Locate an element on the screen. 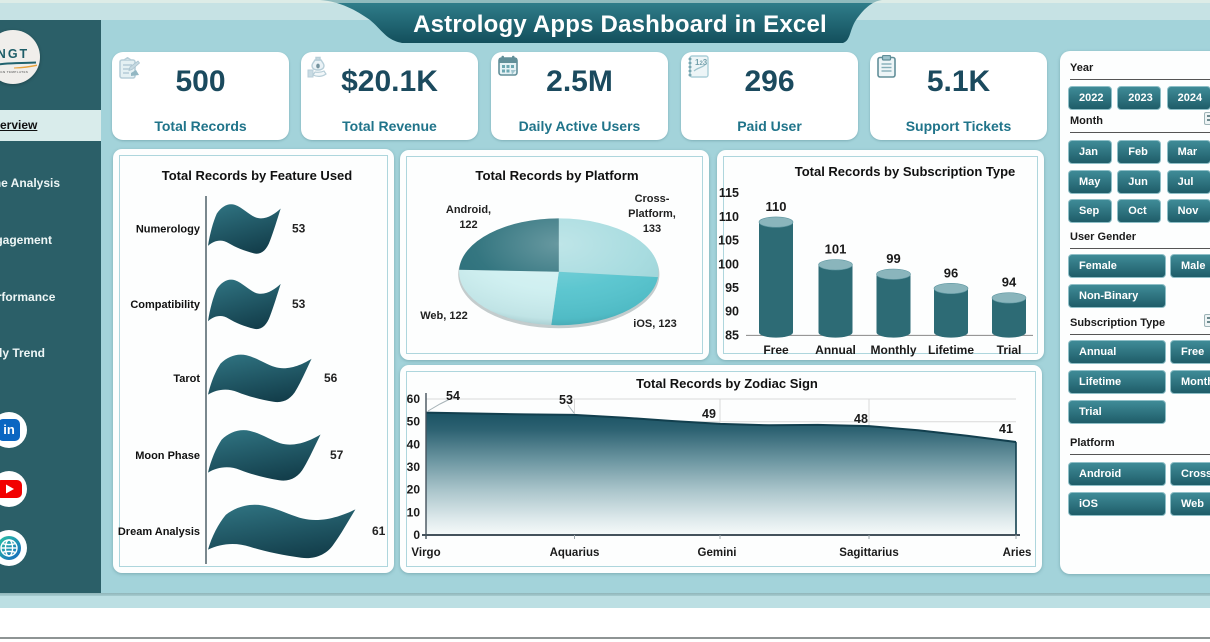  svg-text: Numerology is located at coordinates (168, 230).